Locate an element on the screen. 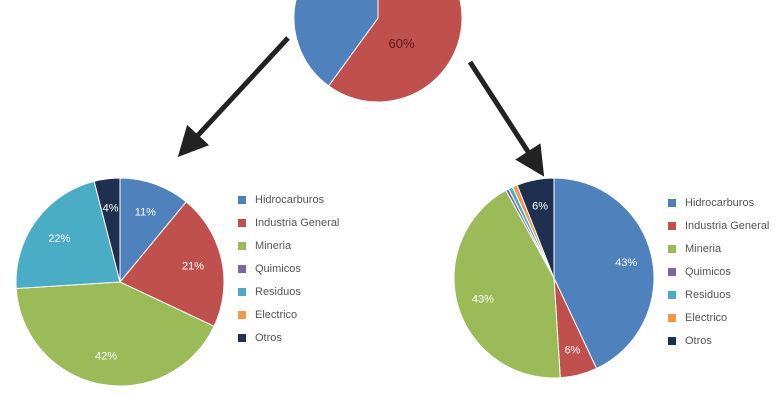 Image resolution: width=780 pixels, height=396 pixels. right-arrow is located at coordinates (506, 118).